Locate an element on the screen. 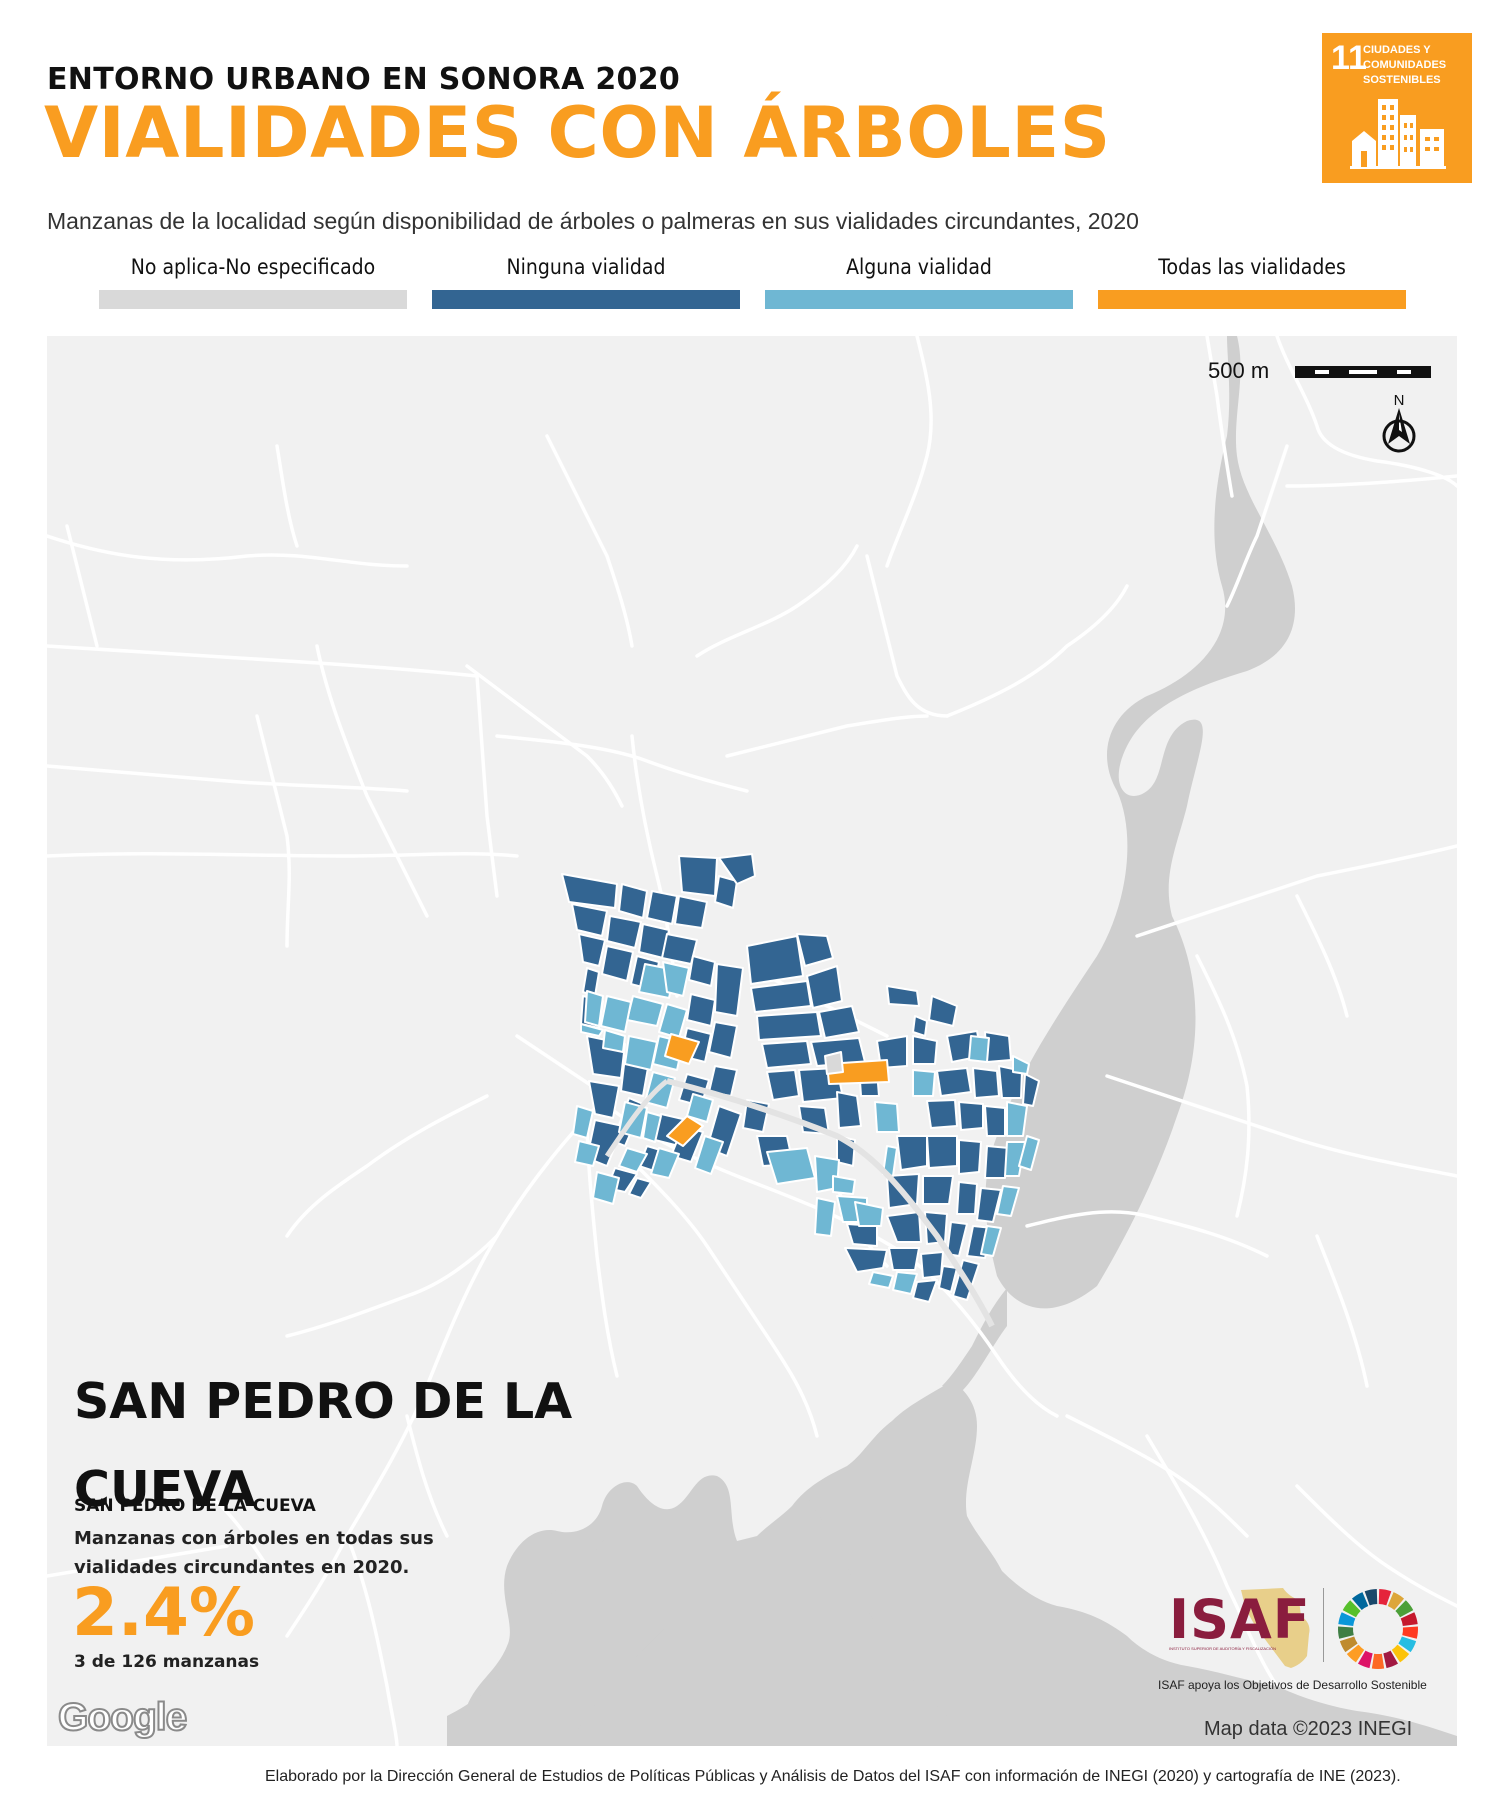  sdg-11-badge: 11 CIUDADES Y COMUNIDADES SOSTENIBLES is located at coordinates (1397, 108).